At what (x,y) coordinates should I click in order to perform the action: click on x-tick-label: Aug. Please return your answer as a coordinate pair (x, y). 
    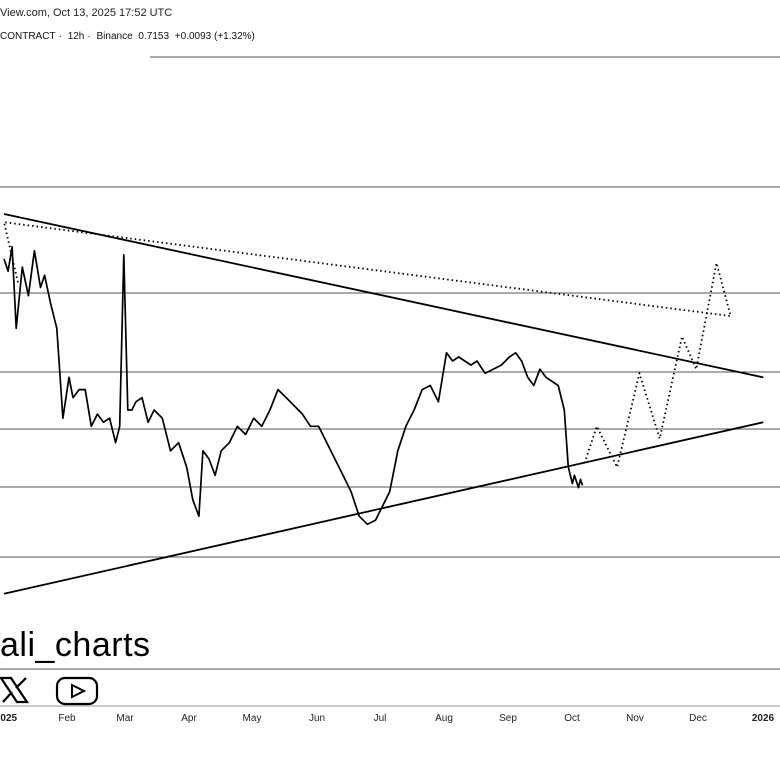
    Looking at the image, I should click on (444, 718).